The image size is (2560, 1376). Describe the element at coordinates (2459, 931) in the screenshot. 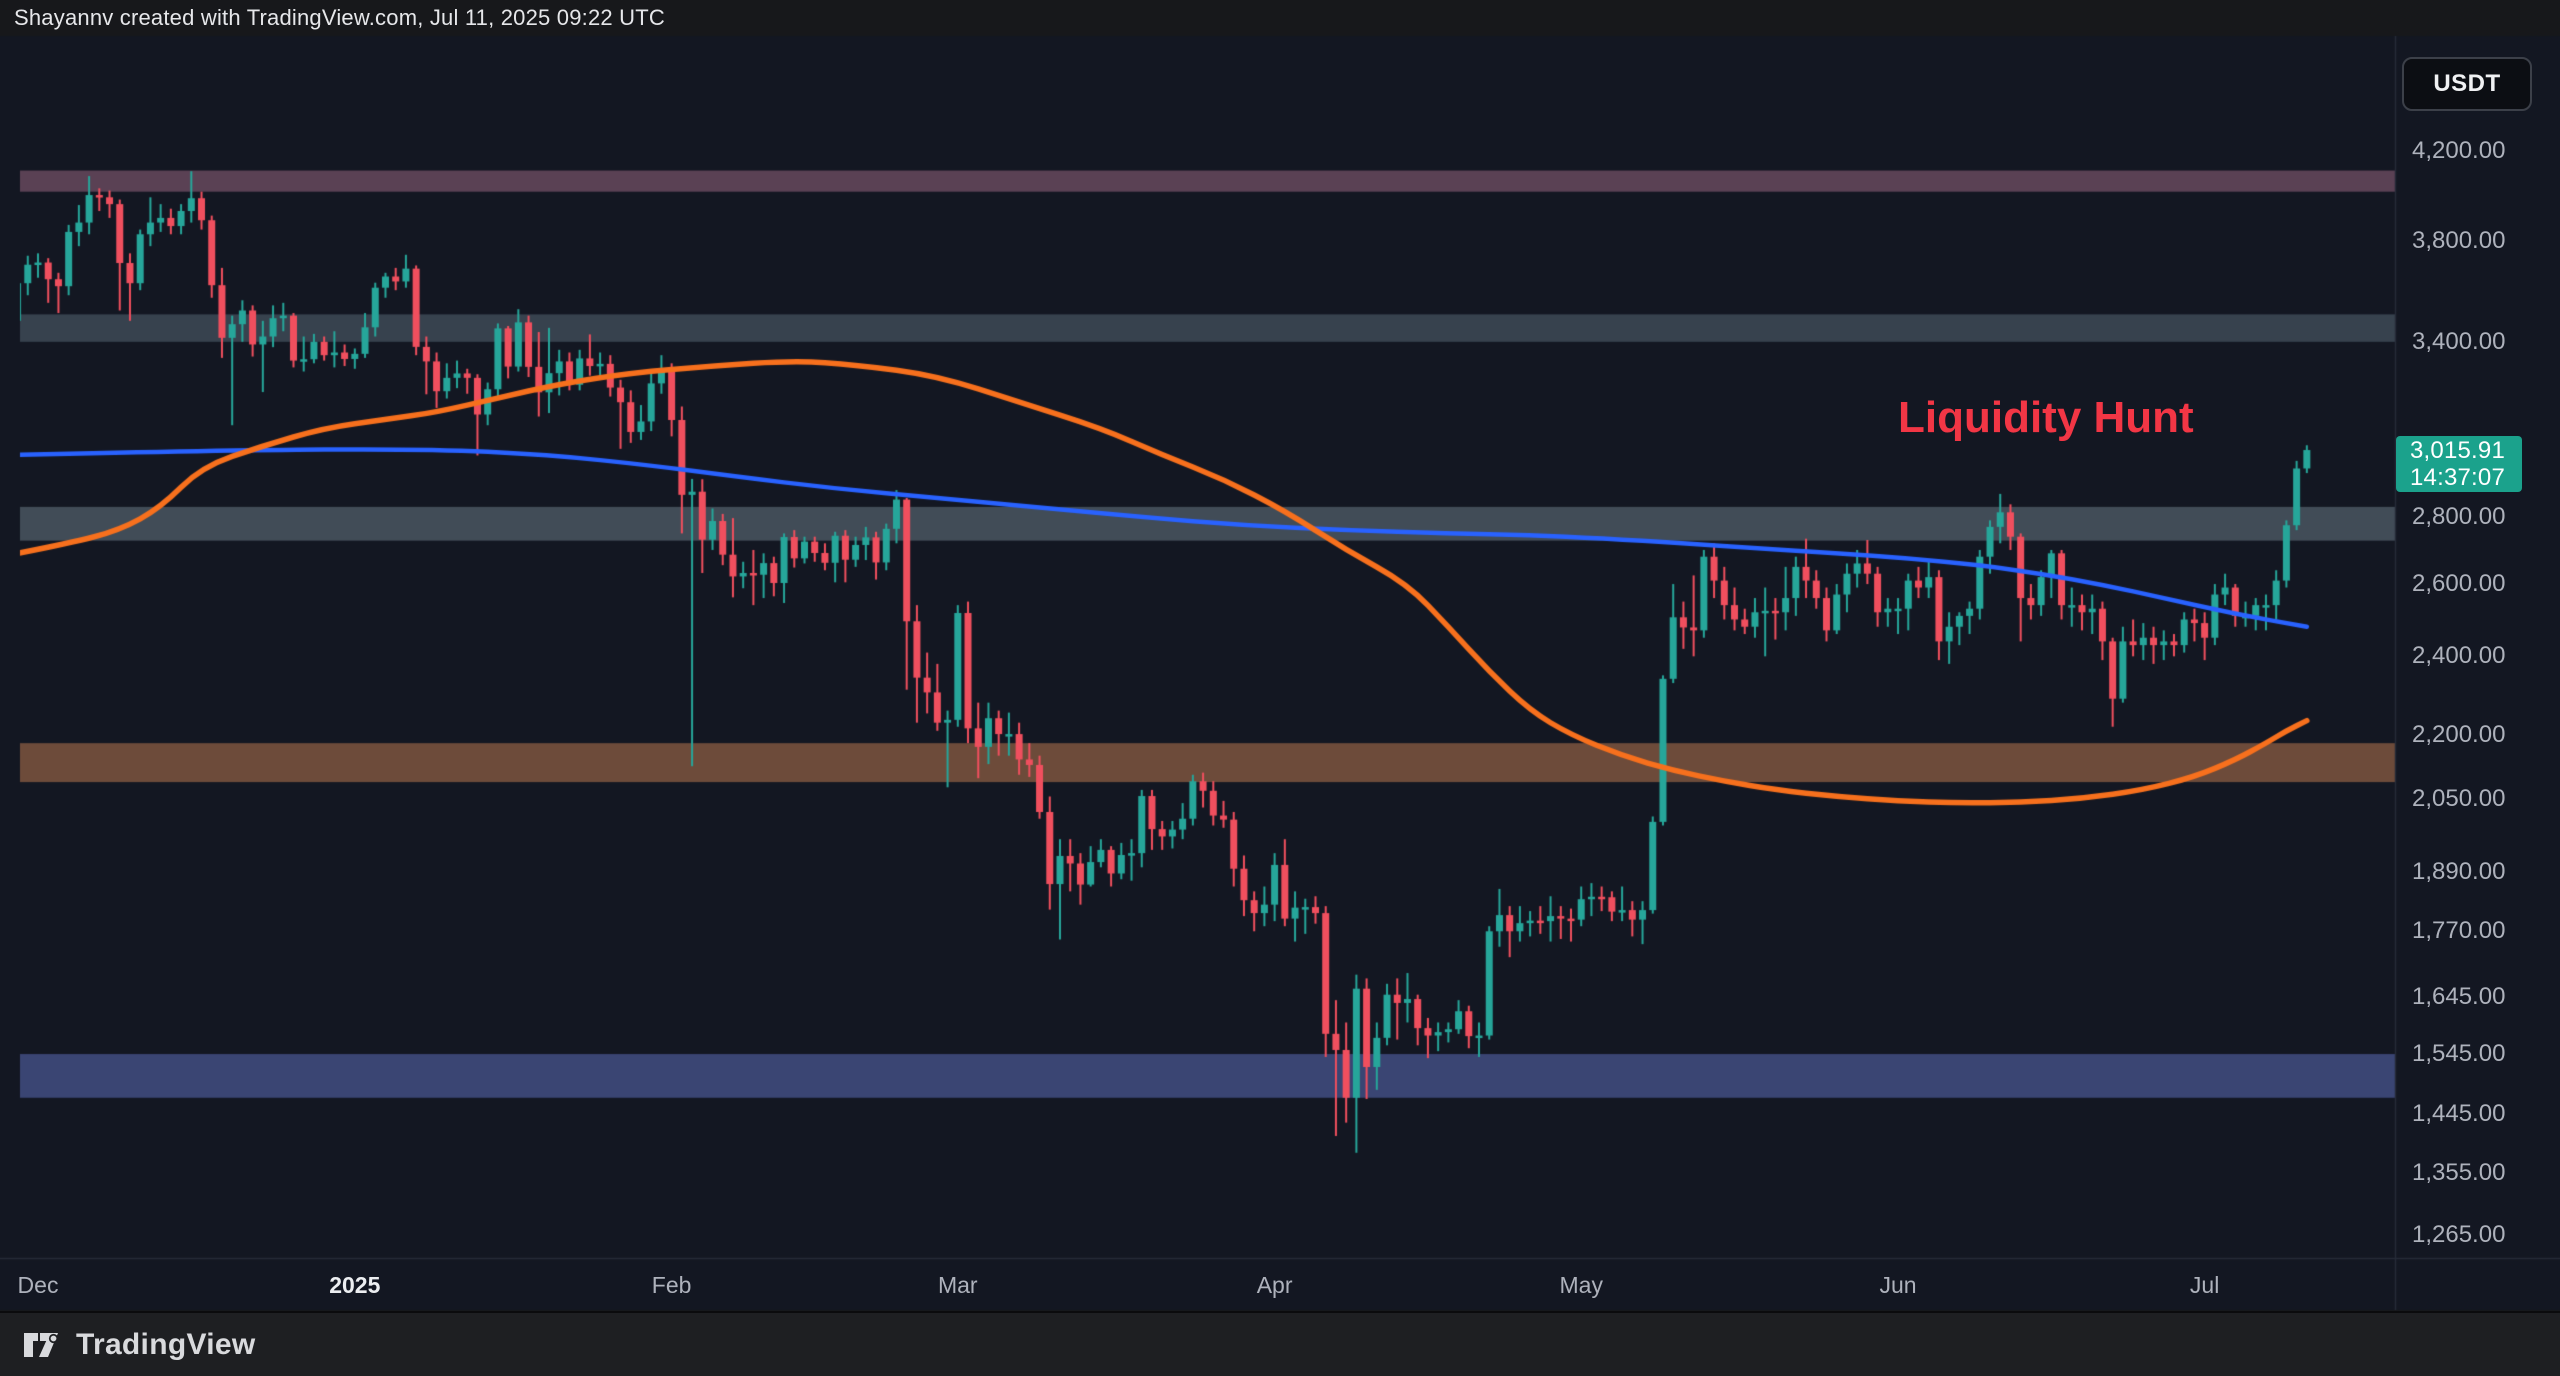

I see `price-tick-label: 1,770.00` at that location.